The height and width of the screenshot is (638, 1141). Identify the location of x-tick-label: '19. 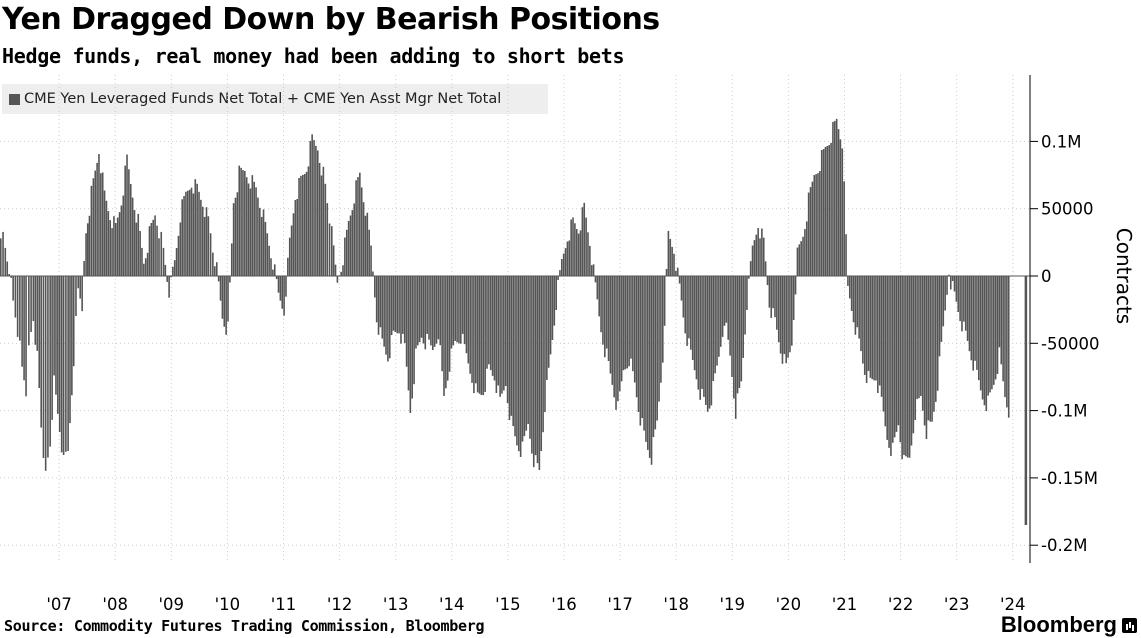
(733, 604).